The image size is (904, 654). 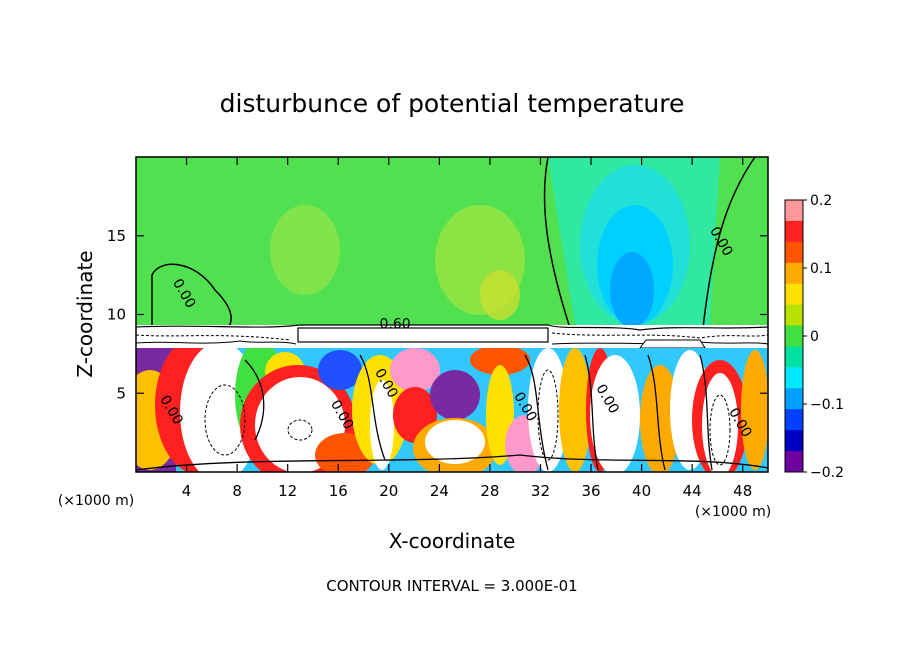 What do you see at coordinates (641, 491) in the screenshot?
I see `x-tick-label: 40` at bounding box center [641, 491].